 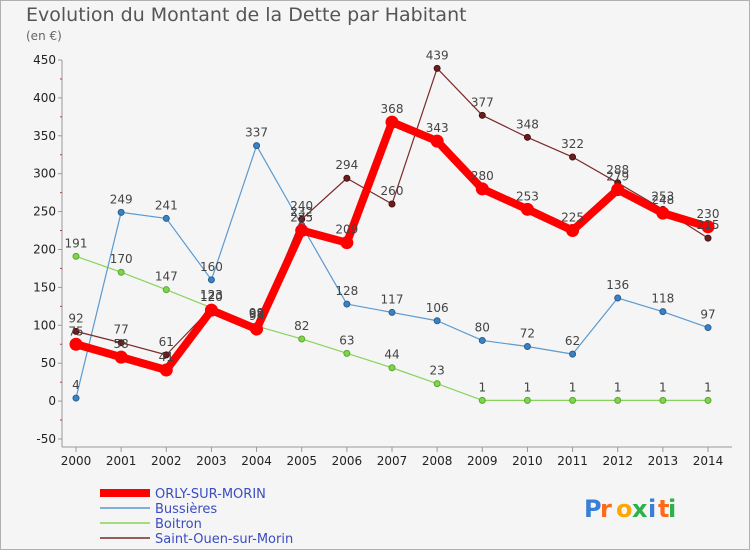 I want to click on value-label-saint-ouen-sur-morin: 215, so click(x=708, y=225).